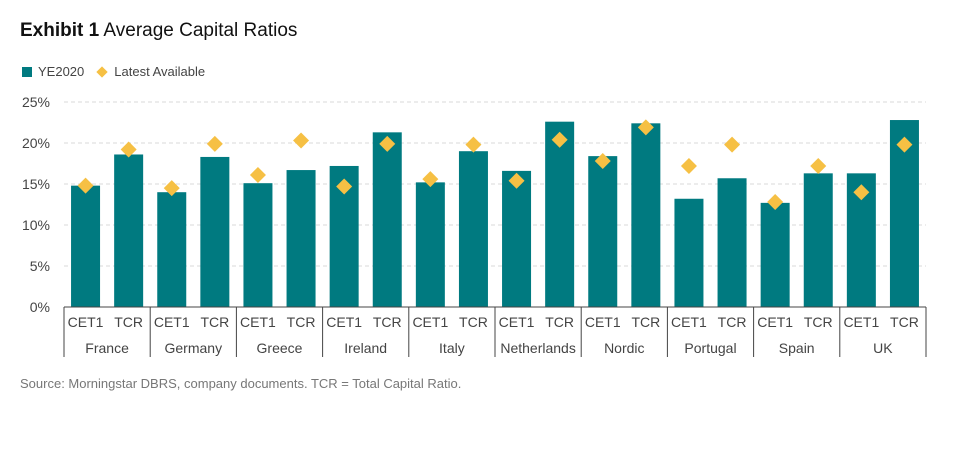 The width and height of the screenshot is (960, 469). Describe the element at coordinates (36, 225) in the screenshot. I see `y-tick-label: 10%` at that location.